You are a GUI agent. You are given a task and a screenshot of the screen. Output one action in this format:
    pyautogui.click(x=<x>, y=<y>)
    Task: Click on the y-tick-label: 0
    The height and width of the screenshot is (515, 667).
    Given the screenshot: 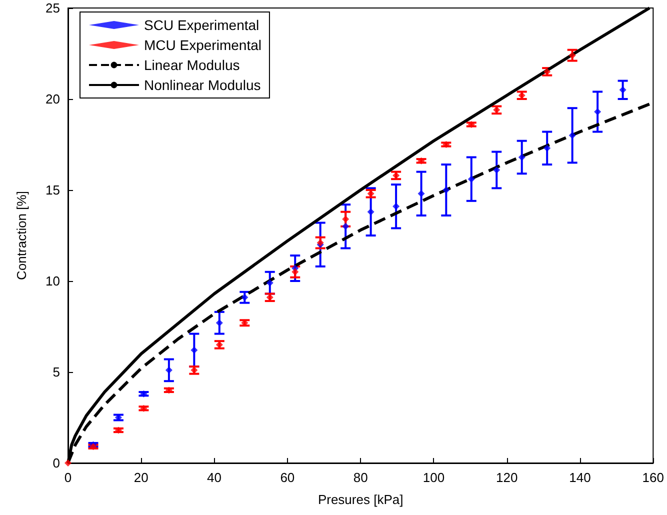 What is the action you would take?
    pyautogui.click(x=56, y=463)
    